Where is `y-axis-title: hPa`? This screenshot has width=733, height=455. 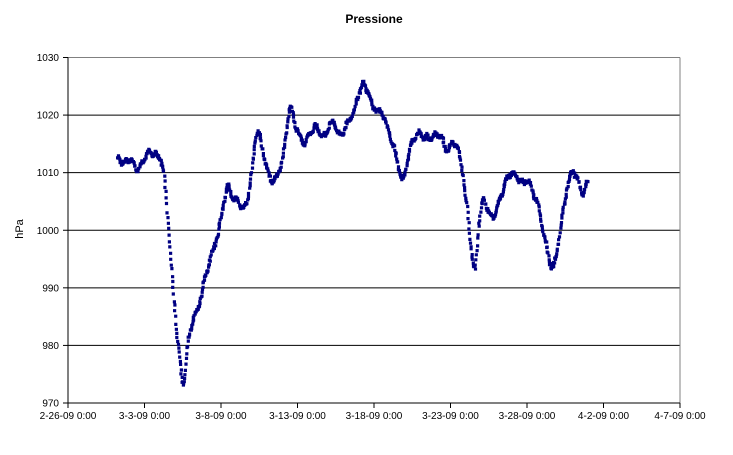
y-axis-title: hPa is located at coordinates (20, 228).